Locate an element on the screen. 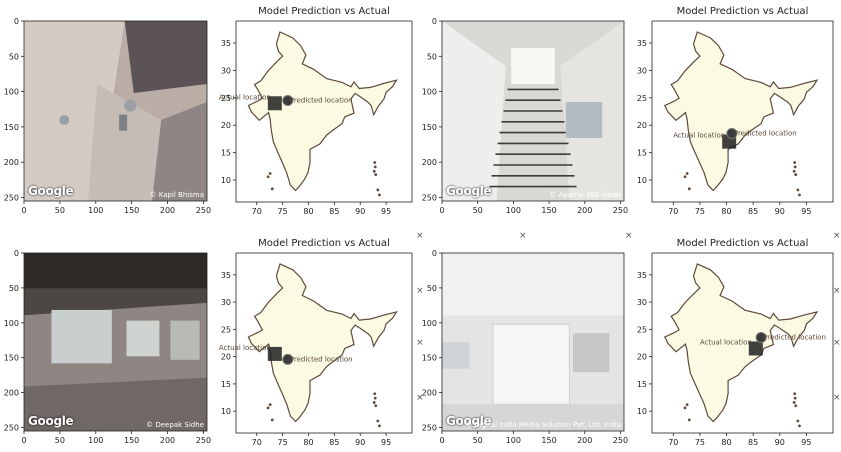 This screenshot has width=841, height=452. x-tick-label: 75 is located at coordinates (700, 211).